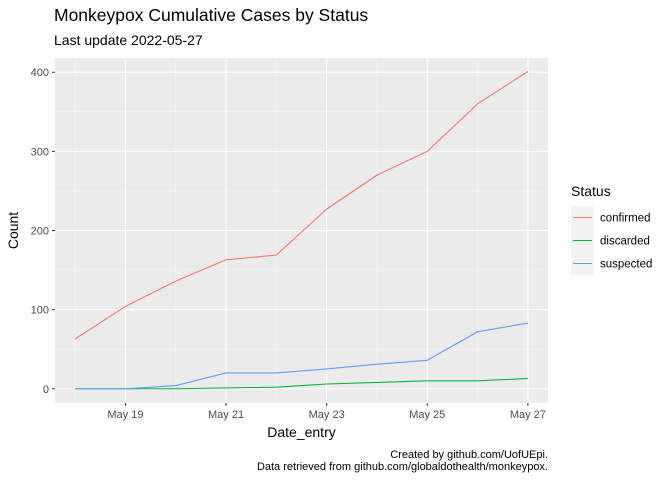 The width and height of the screenshot is (672, 485). Describe the element at coordinates (226, 415) in the screenshot. I see `x-tick-label: May 21` at that location.